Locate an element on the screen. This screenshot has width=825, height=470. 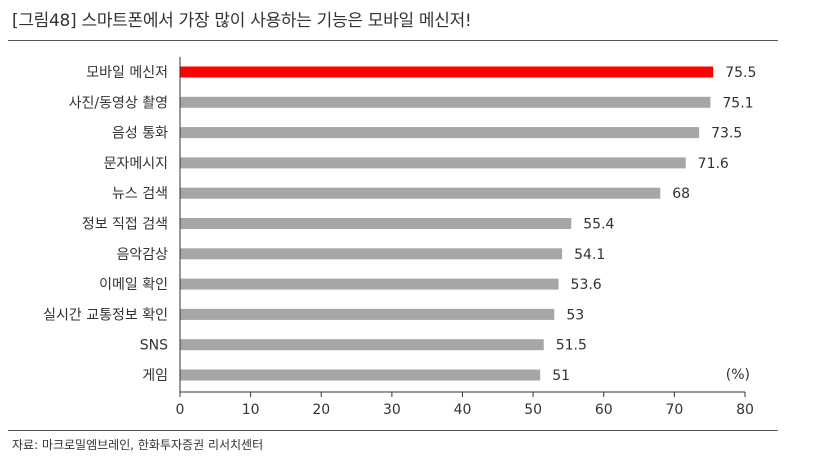
category-label: 실시간 교통정보 확인 is located at coordinates (105, 315).